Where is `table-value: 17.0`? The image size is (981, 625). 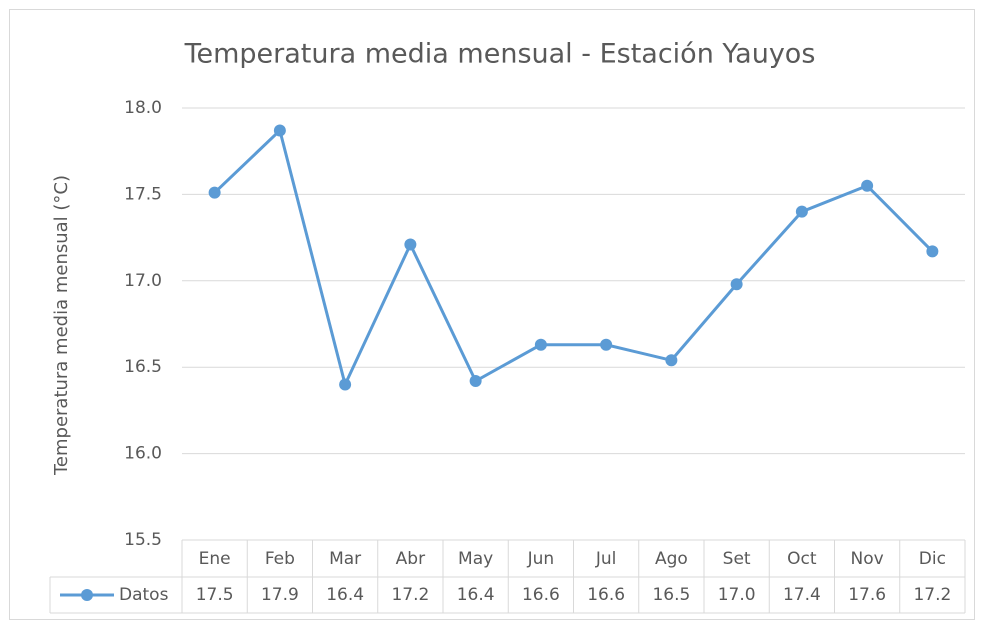
table-value: 17.0 is located at coordinates (737, 595).